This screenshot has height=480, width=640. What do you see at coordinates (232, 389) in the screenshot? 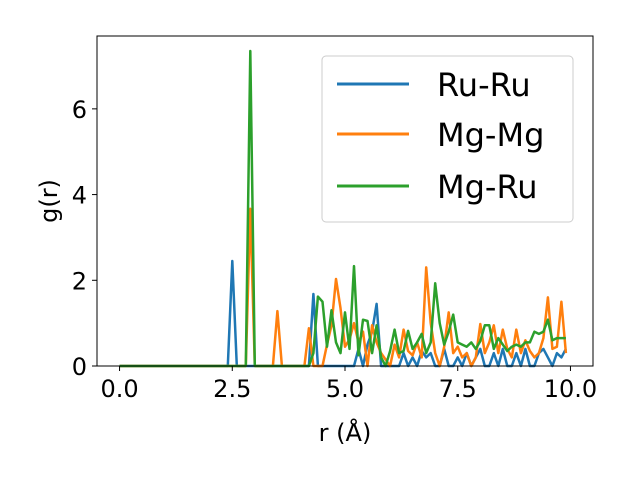
I see `x-tick-label: 2.5` at bounding box center [232, 389].